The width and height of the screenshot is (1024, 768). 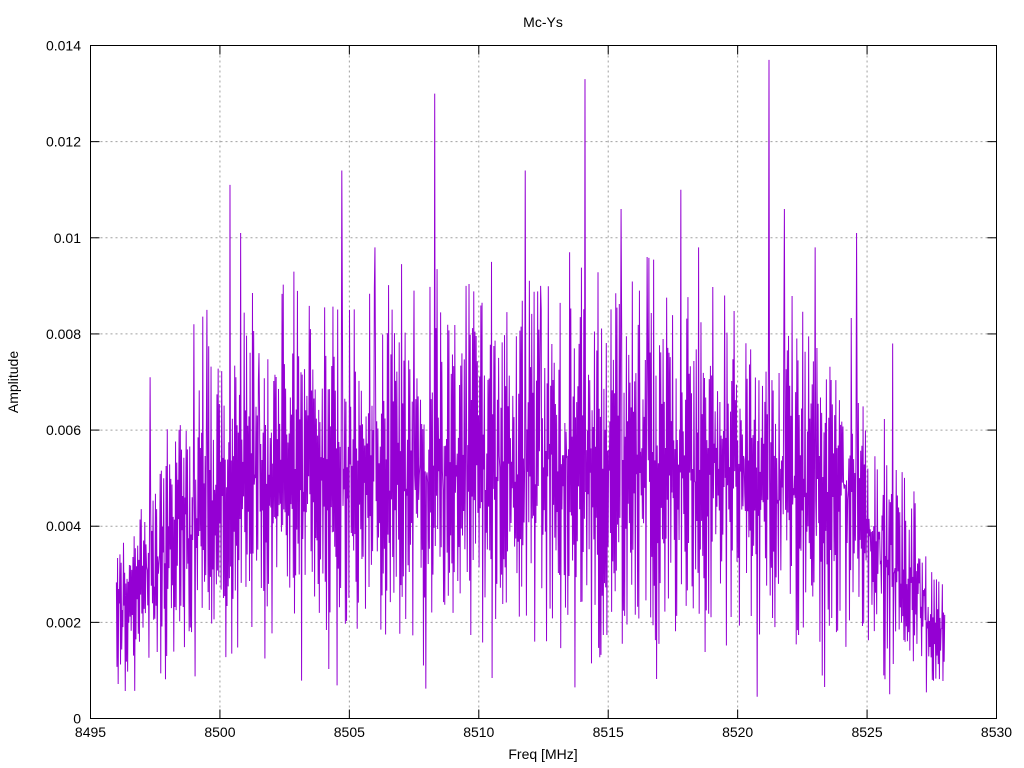 What do you see at coordinates (63, 46) in the screenshot?
I see `y-tick-label: 0.014` at bounding box center [63, 46].